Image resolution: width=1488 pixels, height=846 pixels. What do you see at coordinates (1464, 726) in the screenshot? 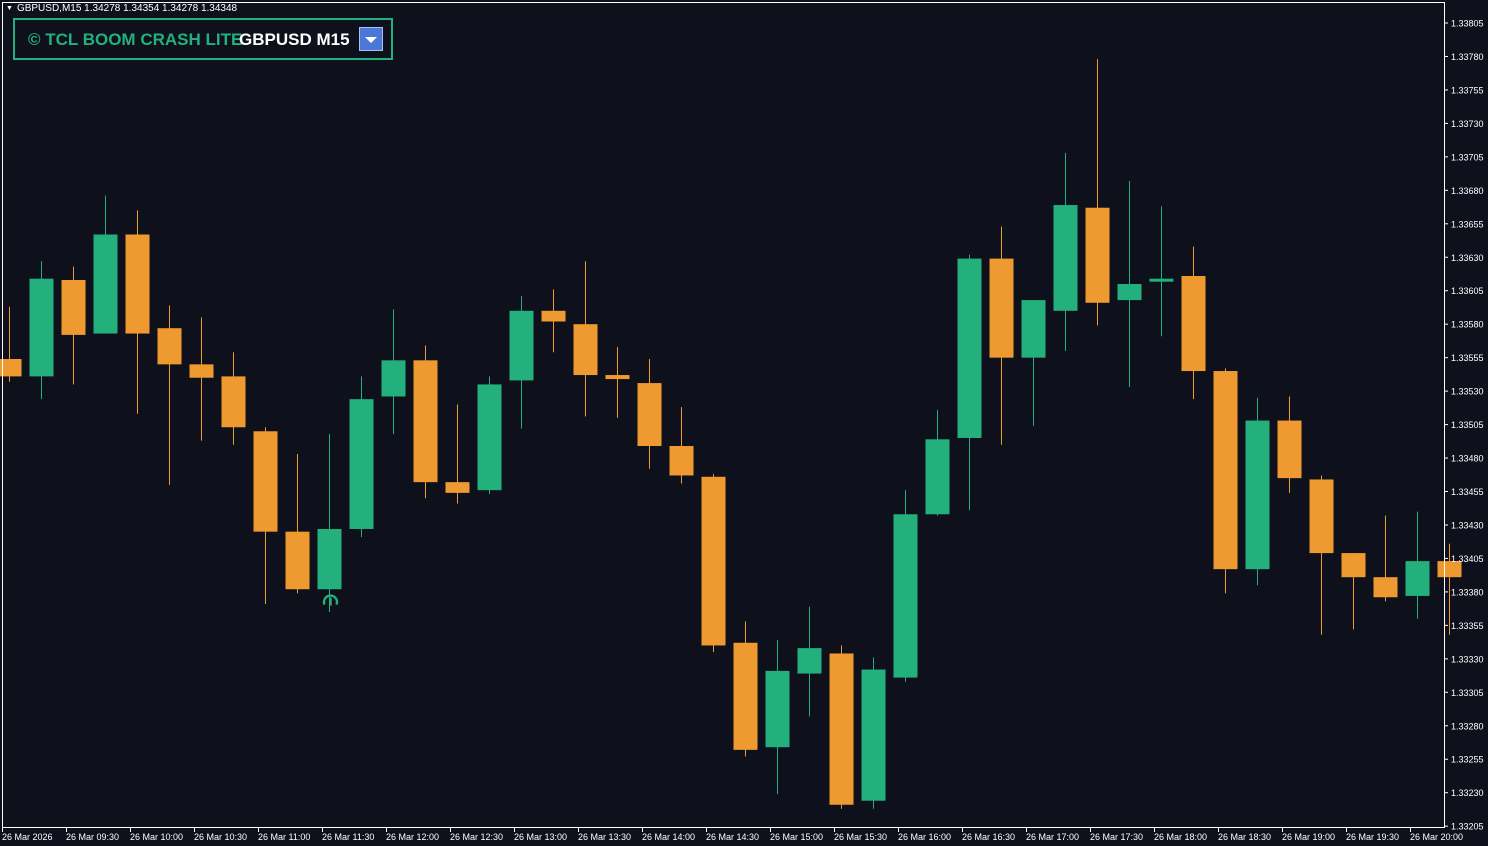
I see `price-tick: 1.33280` at bounding box center [1464, 726].